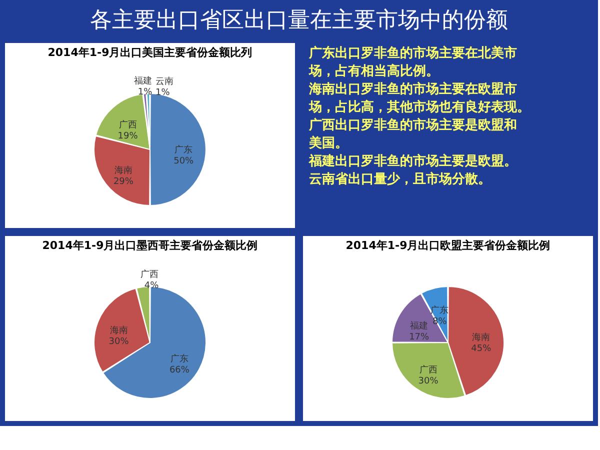 This screenshot has width=600, height=450. What do you see at coordinates (412, 161) in the screenshot?
I see `text: 福建出口罗非鱼的市场主要是欧盟。` at bounding box center [412, 161].